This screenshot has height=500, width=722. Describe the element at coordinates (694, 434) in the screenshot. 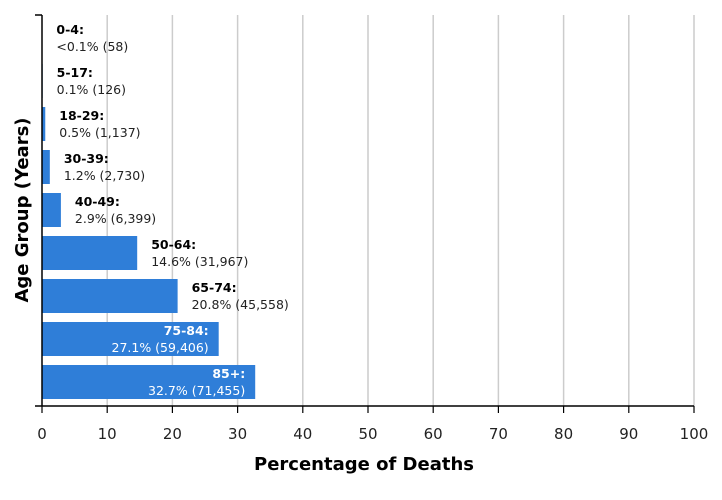

I see `x-tick-label: 100` at that location.